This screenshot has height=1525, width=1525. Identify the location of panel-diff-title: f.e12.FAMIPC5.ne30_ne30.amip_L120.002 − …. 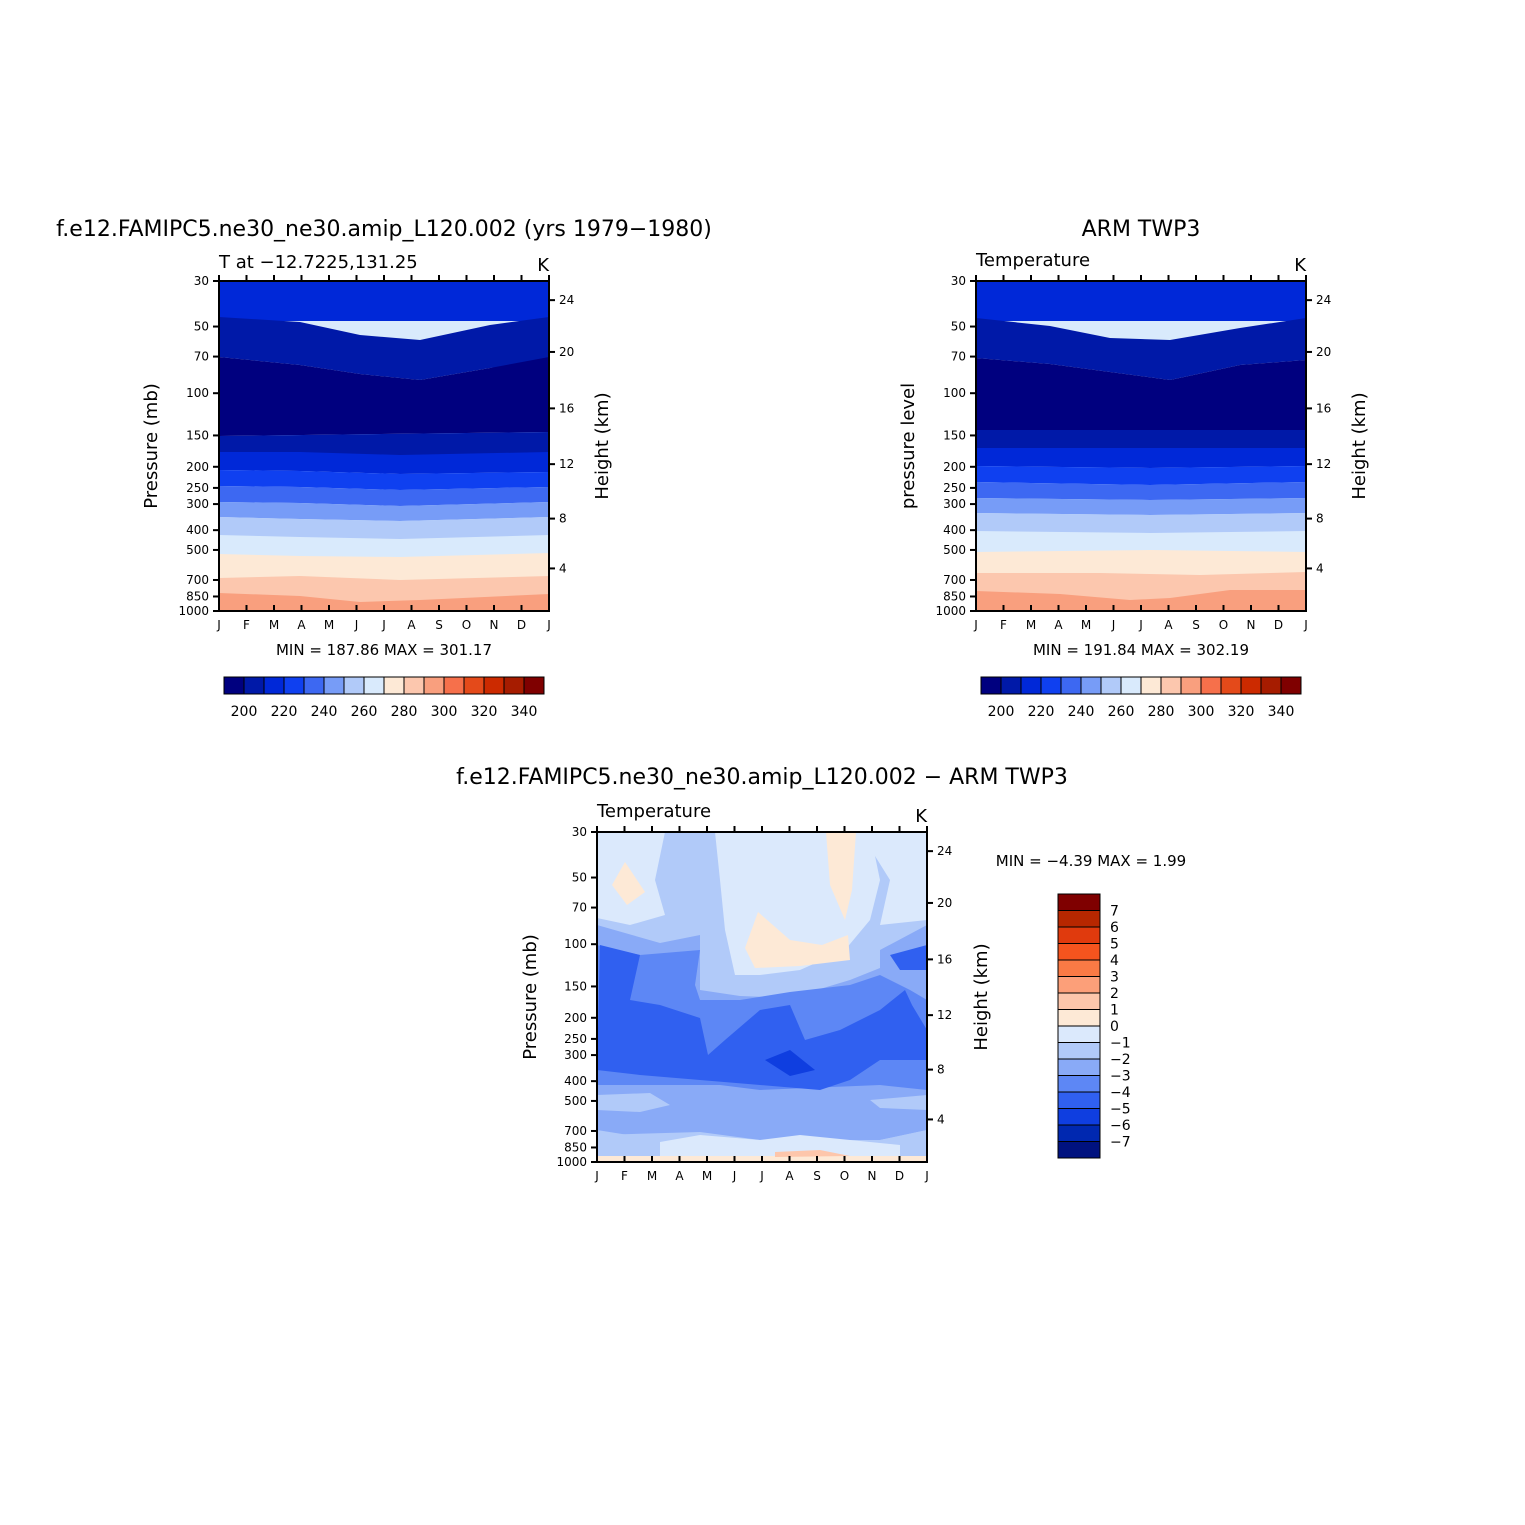
(762, 777).